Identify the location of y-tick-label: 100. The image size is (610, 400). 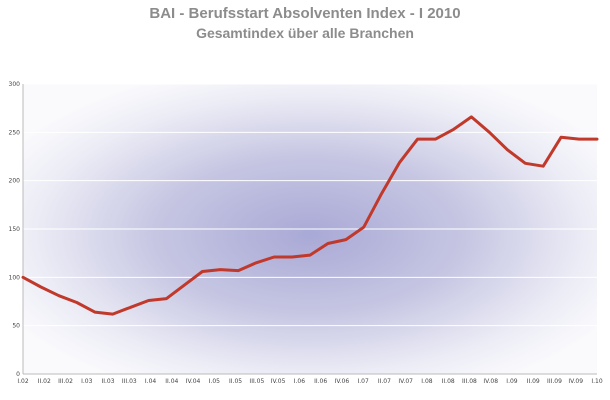
(15, 277).